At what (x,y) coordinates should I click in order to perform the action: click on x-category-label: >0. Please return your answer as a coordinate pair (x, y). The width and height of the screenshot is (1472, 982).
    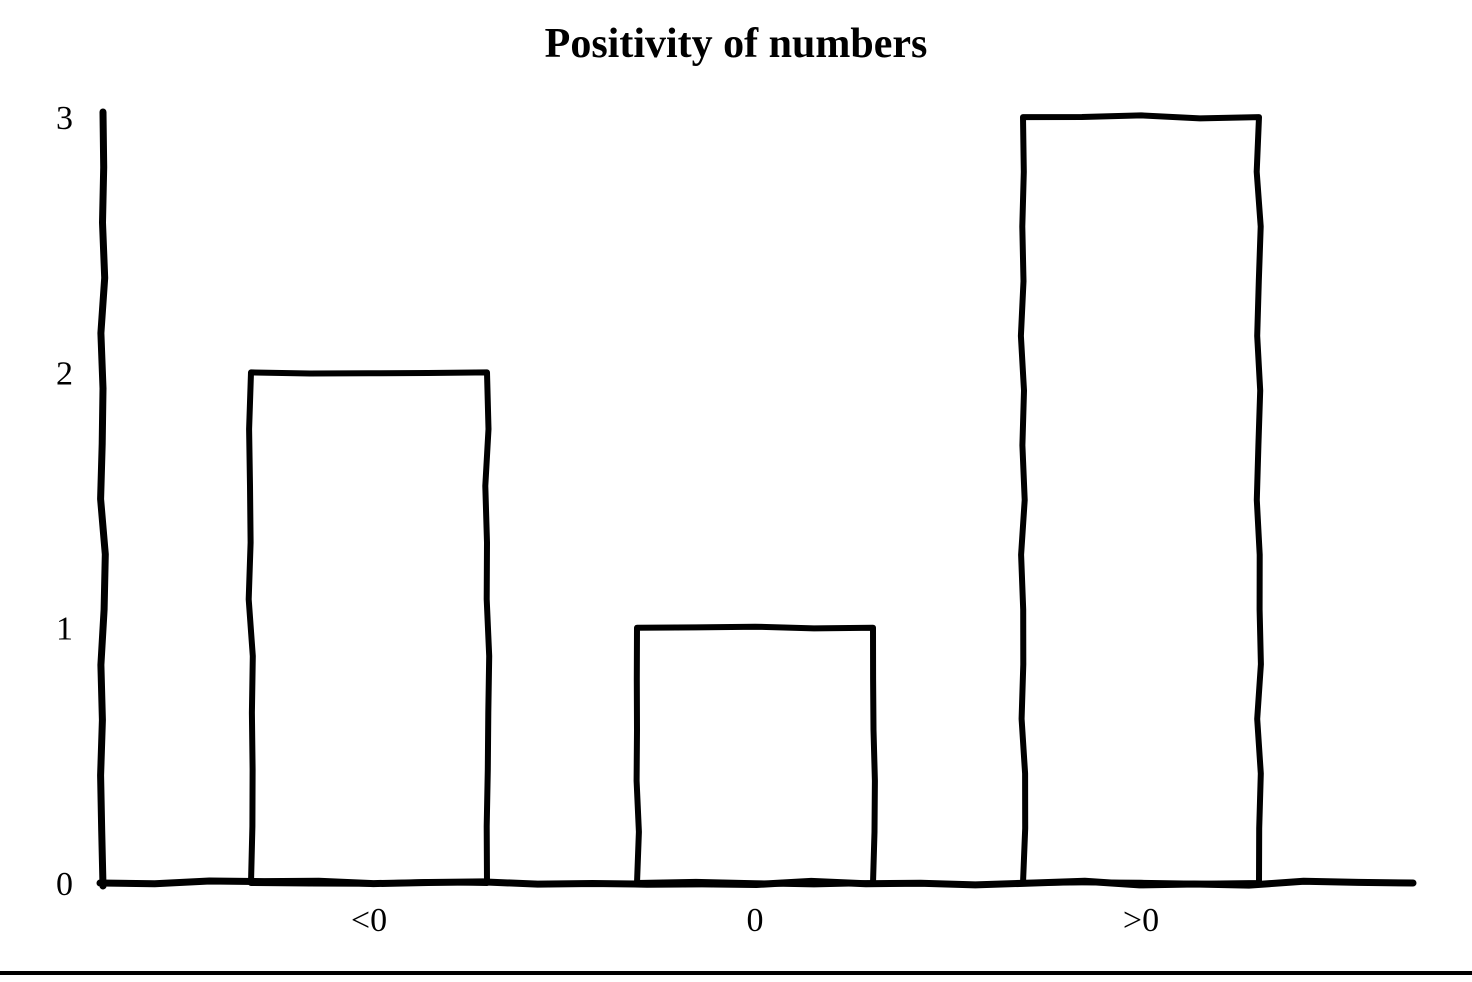
    Looking at the image, I should click on (1141, 920).